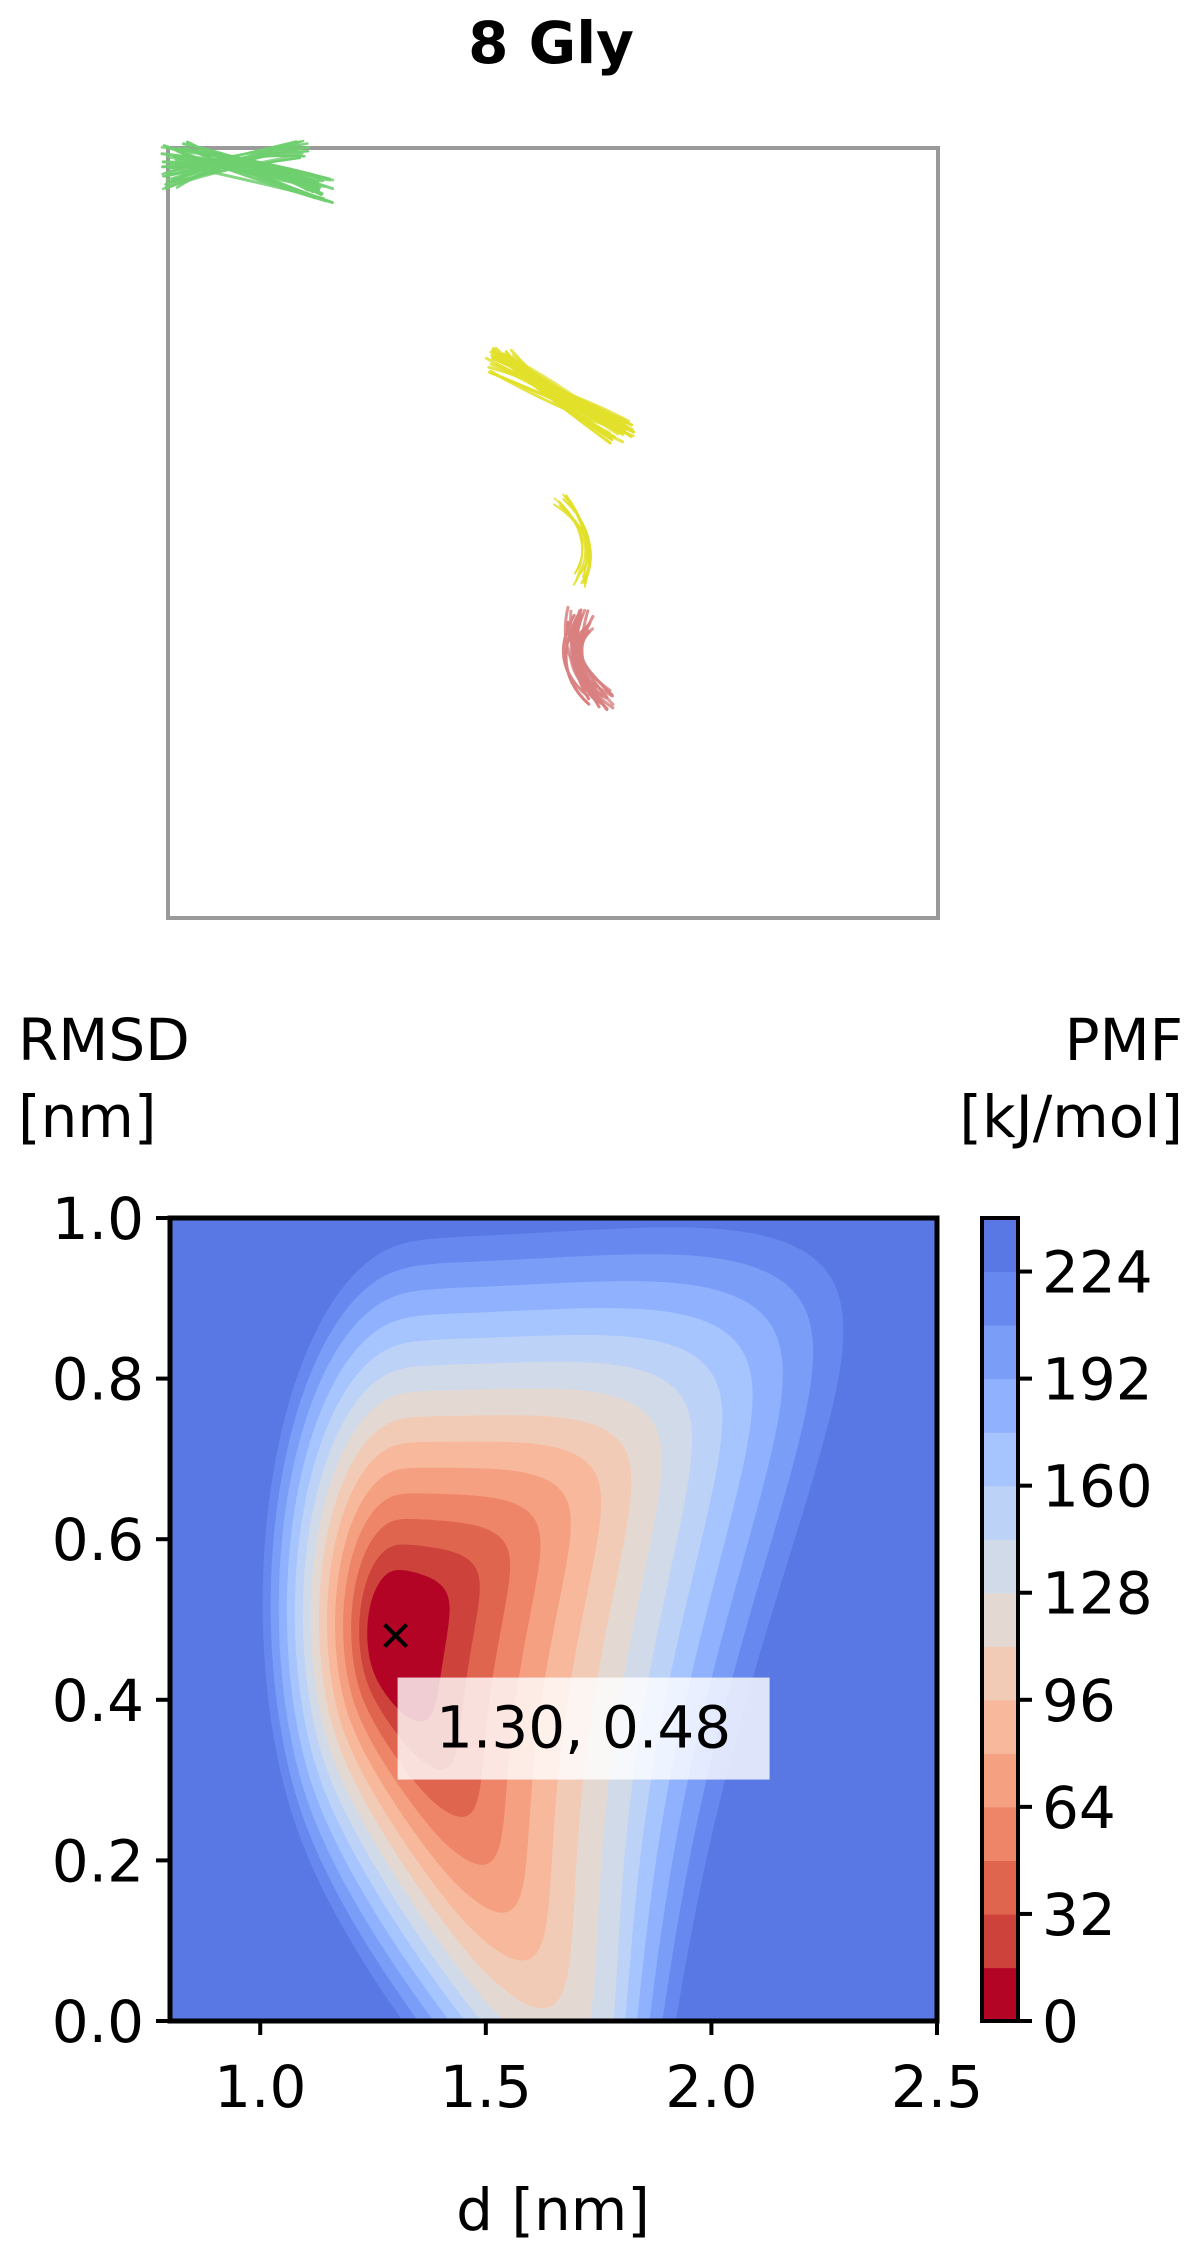 The image size is (1200, 2242). I want to click on colorbar-tick-label: 128, so click(1097, 1594).